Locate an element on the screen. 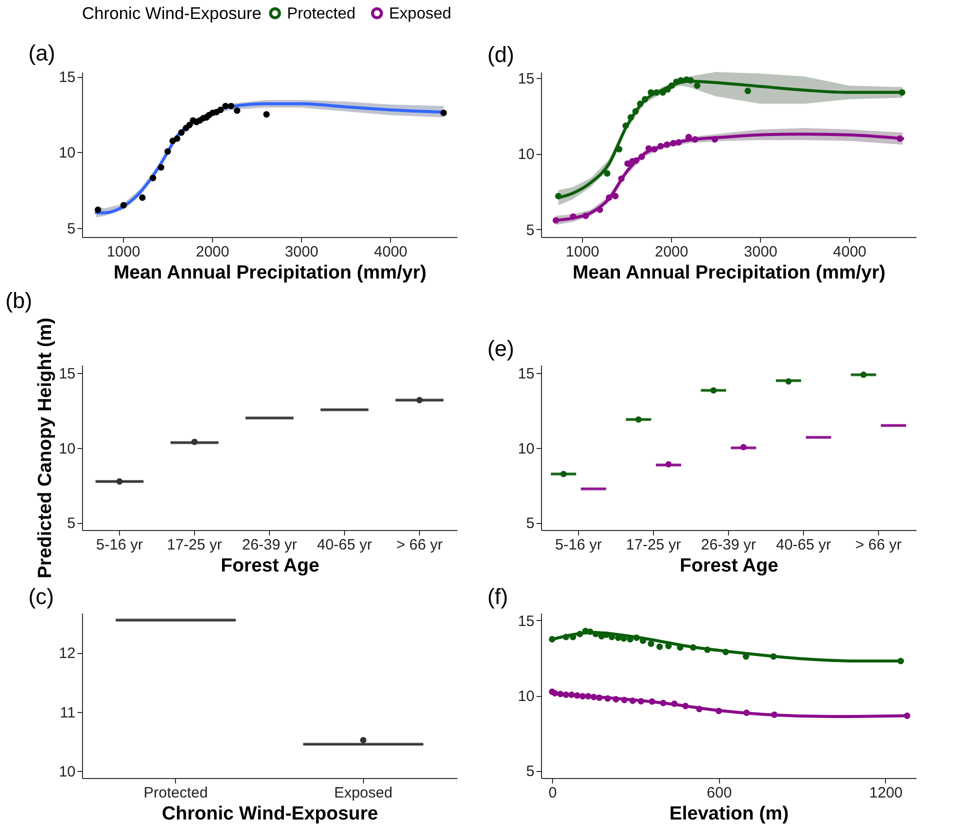 This screenshot has height=833, width=957. chart-title: (a) is located at coordinates (42, 53).